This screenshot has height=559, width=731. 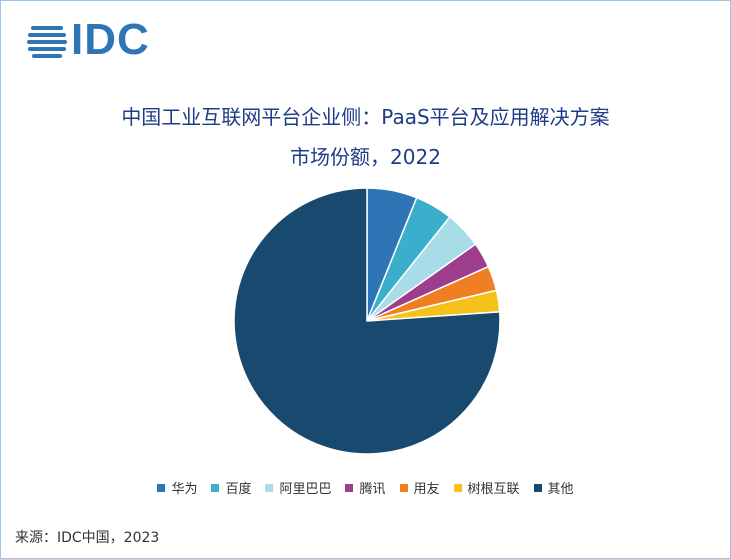 I want to click on legend-item: 其他, so click(x=553, y=487).